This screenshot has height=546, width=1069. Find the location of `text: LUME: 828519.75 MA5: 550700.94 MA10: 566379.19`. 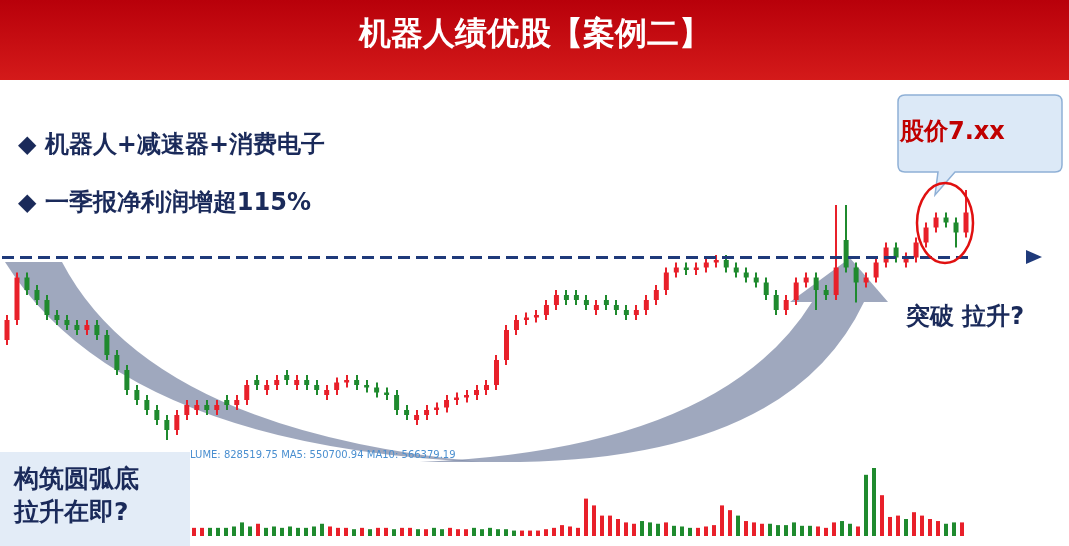

text: LUME: 828519.75 MA5: 550700.94 MA10: 566379.19 is located at coordinates (323, 454).